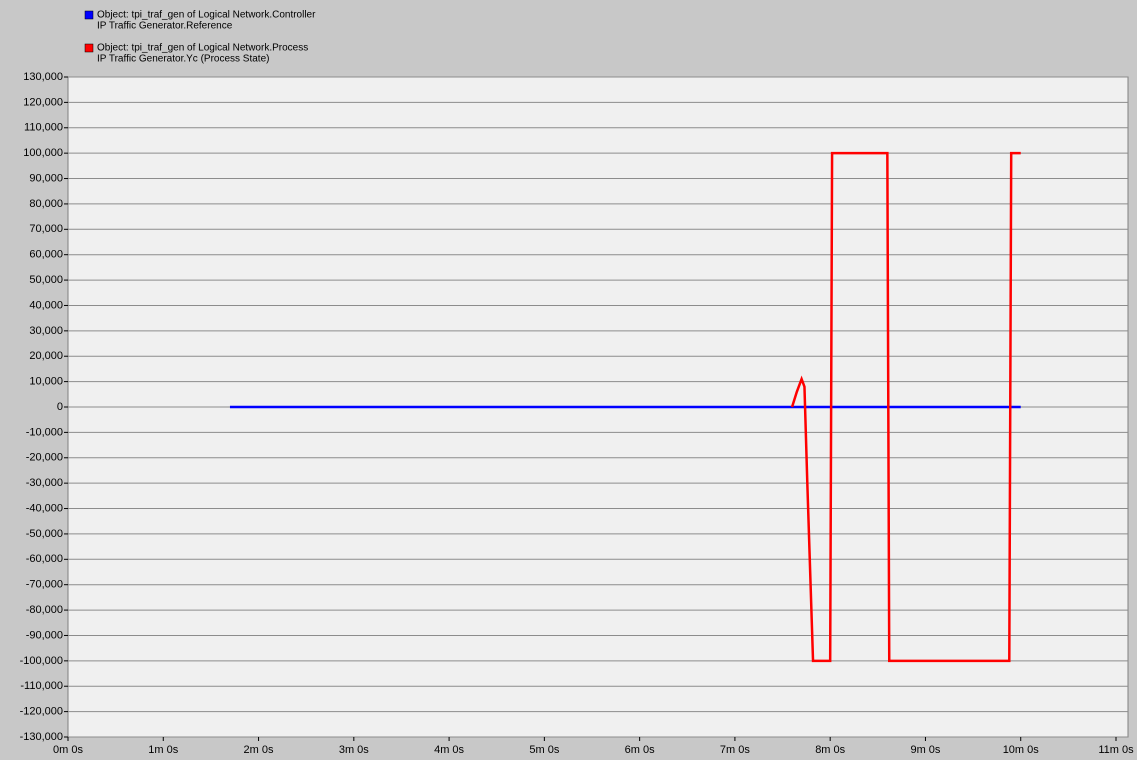 The width and height of the screenshot is (1137, 760). Describe the element at coordinates (68, 750) in the screenshot. I see `x-tick-label: 0m 0s` at that location.